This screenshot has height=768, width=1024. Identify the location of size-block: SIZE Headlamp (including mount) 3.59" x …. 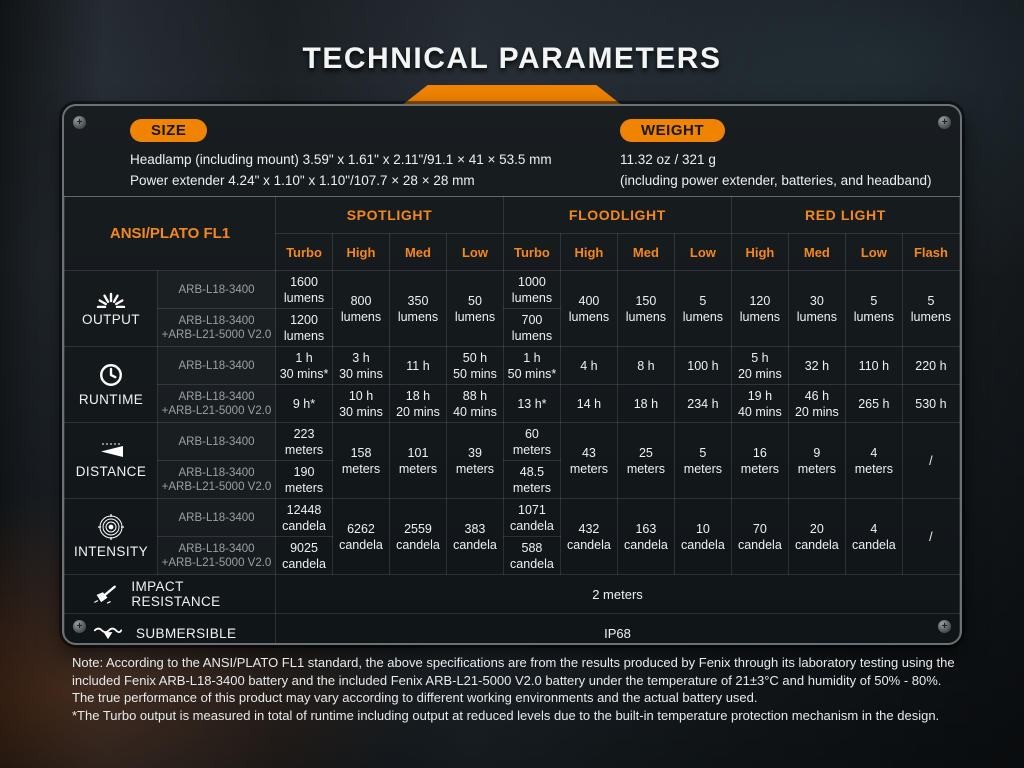
(341, 155).